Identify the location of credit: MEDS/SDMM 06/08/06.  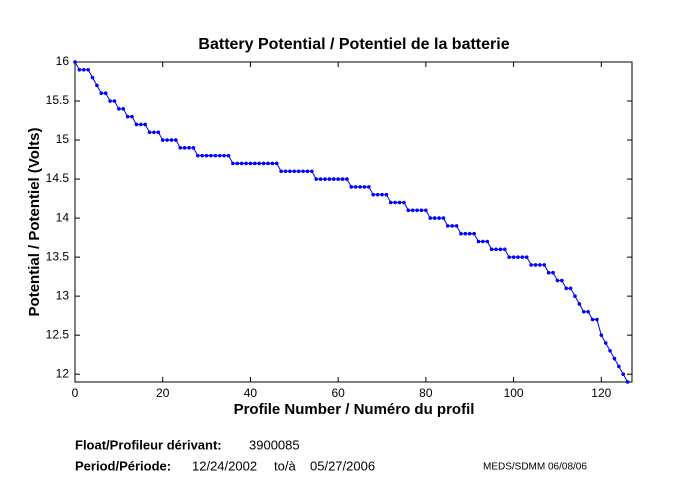
(535, 467).